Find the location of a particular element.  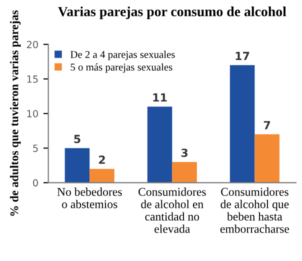

y-tick-label: 20 is located at coordinates (32, 44).